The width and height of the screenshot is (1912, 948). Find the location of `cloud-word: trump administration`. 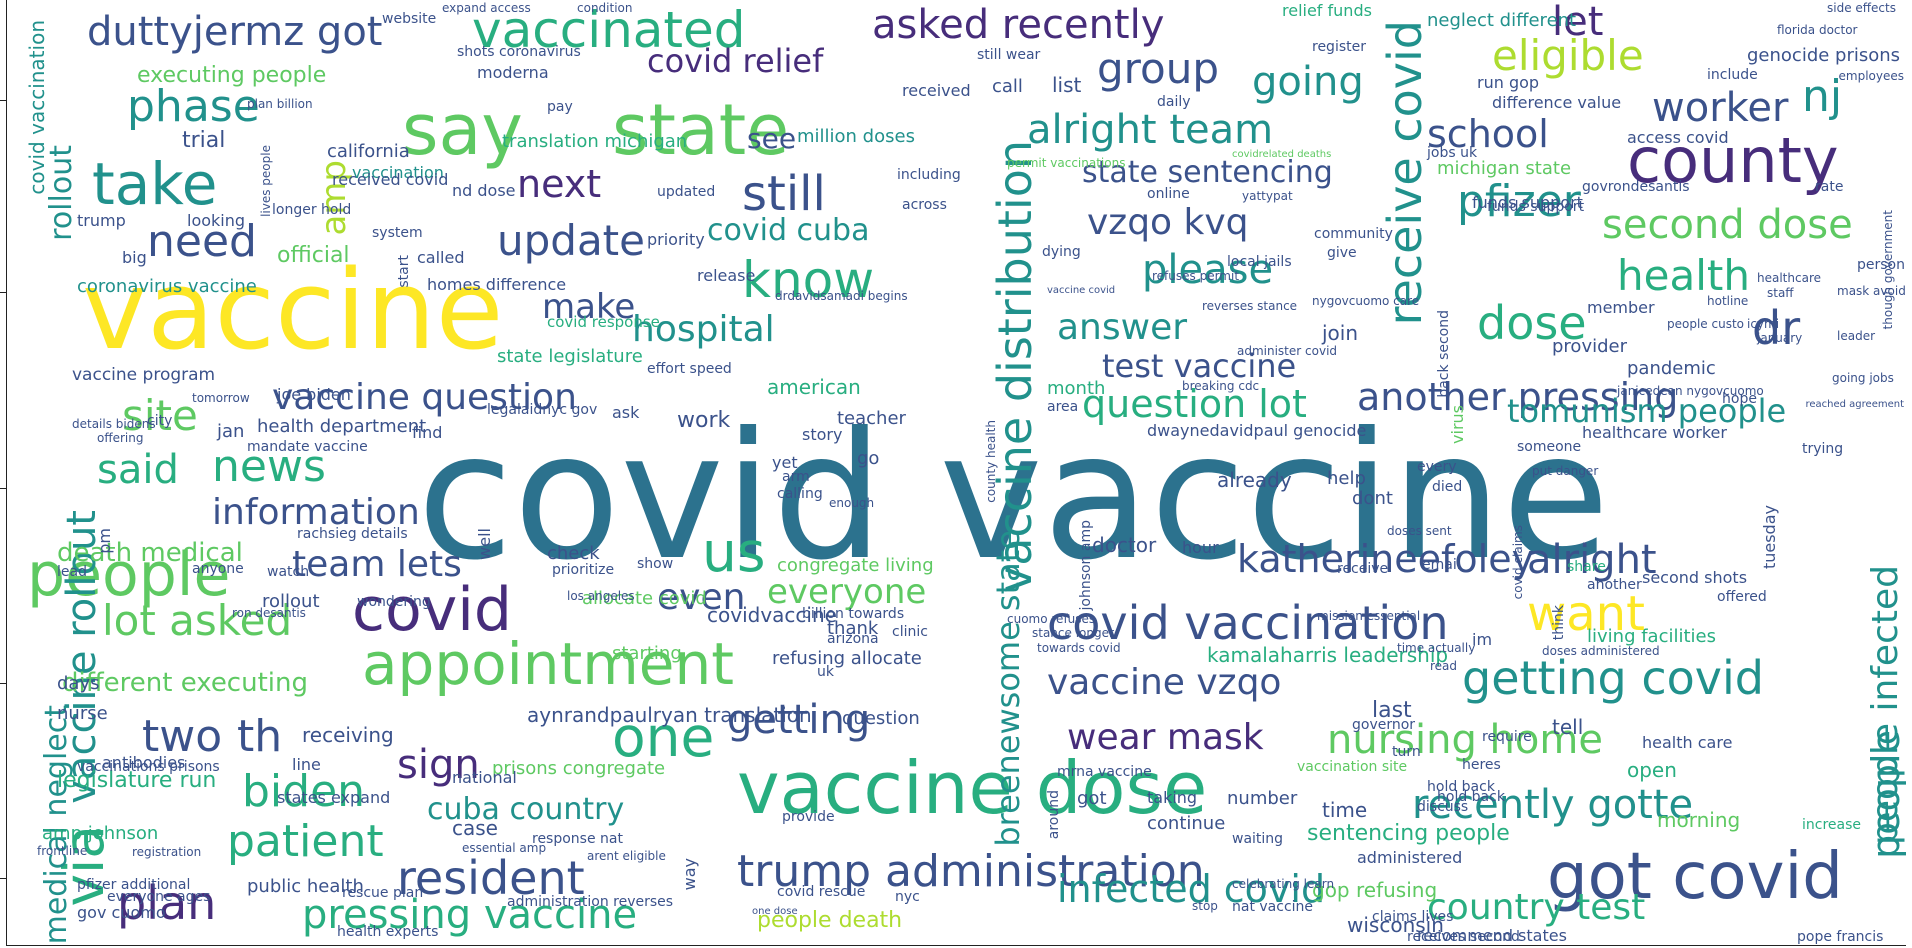

cloud-word: trump administration is located at coordinates (971, 871).